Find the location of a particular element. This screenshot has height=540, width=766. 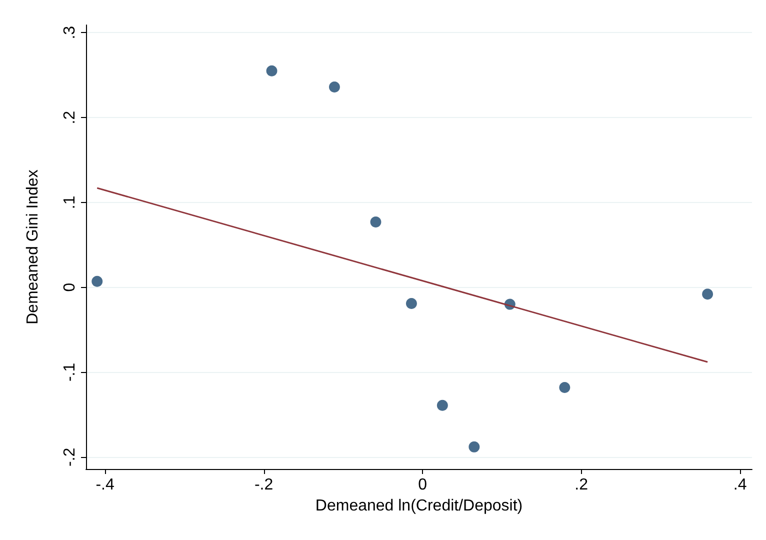

x-tick-label: .2 is located at coordinates (581, 485).